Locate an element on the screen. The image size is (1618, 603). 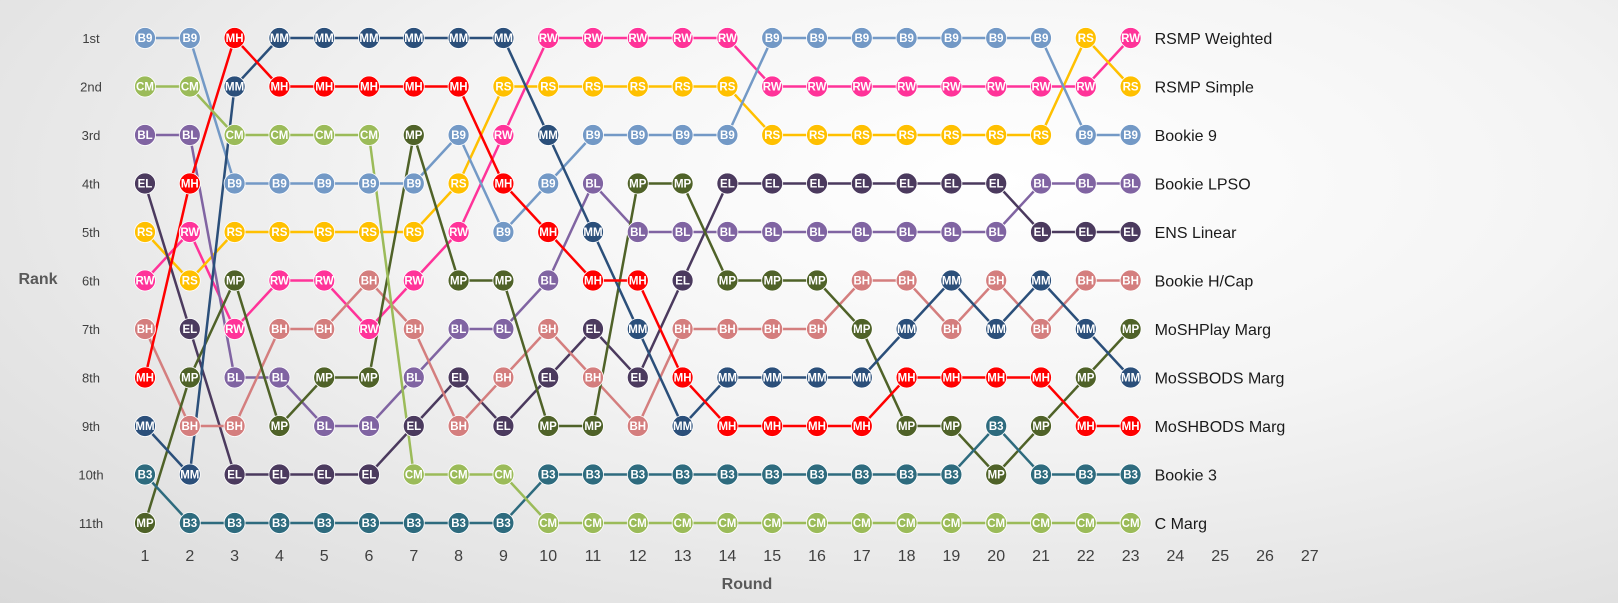
y-tick-label: 7th is located at coordinates (91, 329).